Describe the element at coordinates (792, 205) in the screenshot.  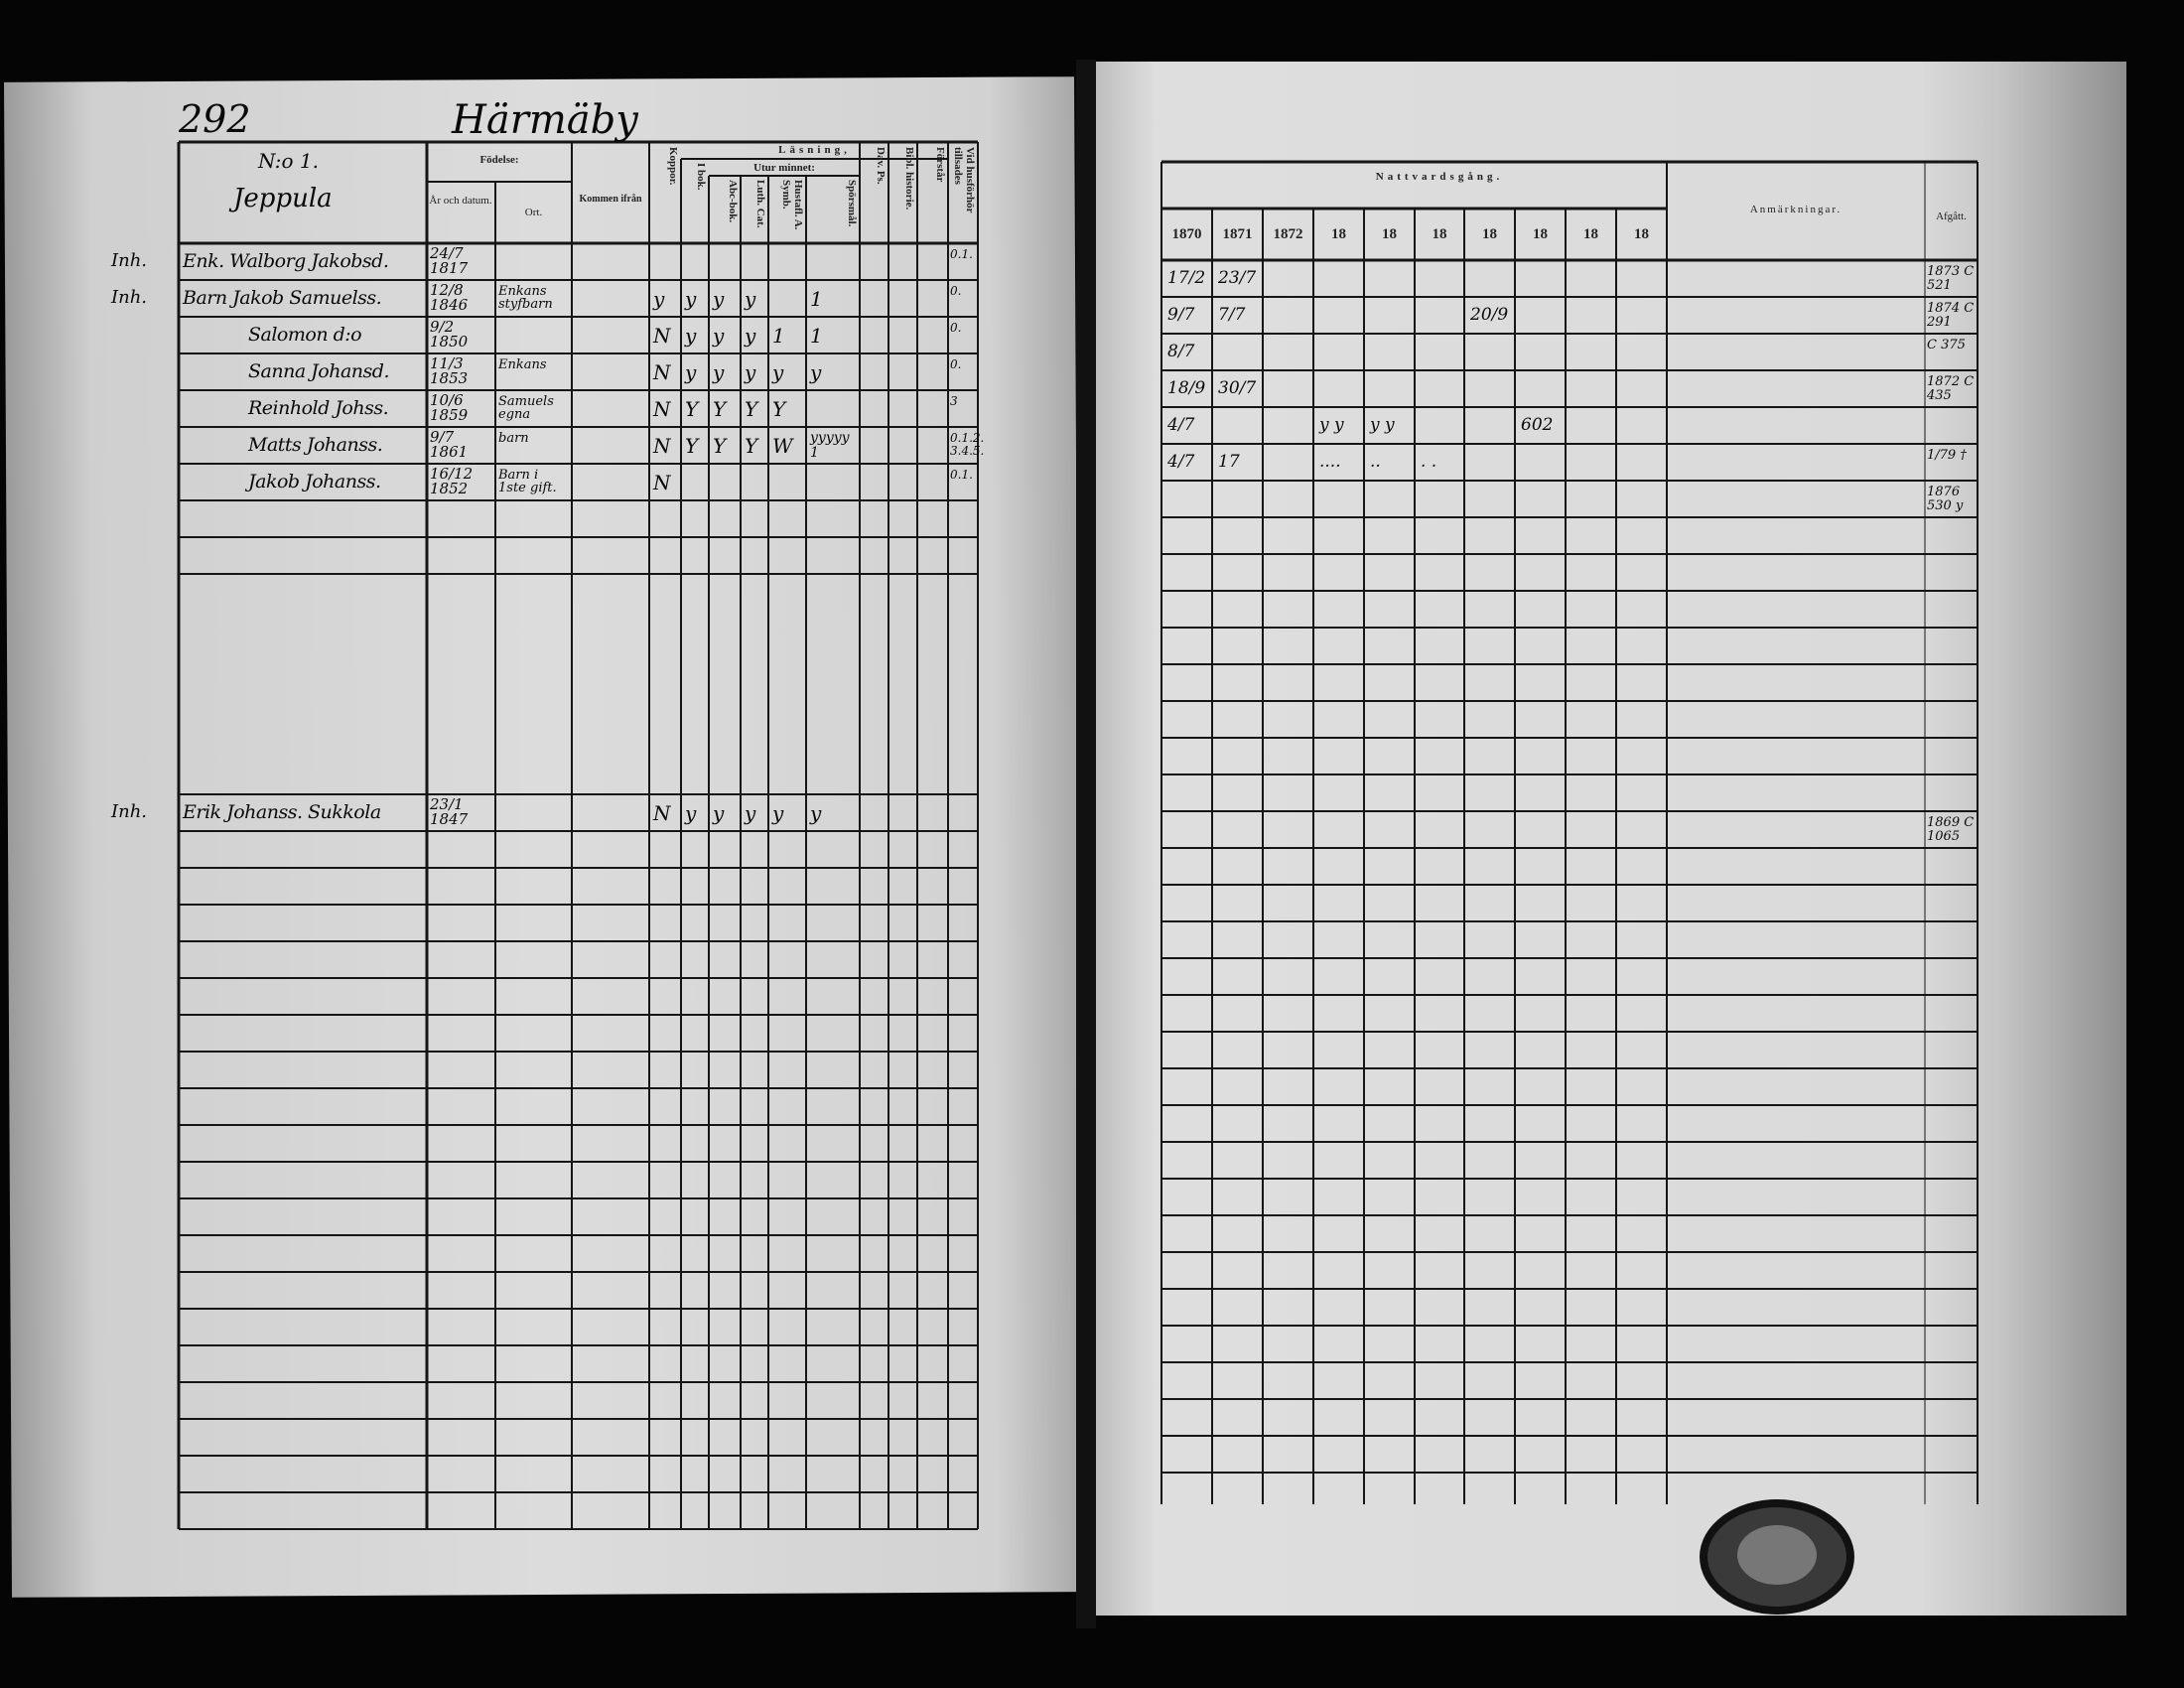
I see `header-hustafl: Hustafl. A. Symb.` at that location.